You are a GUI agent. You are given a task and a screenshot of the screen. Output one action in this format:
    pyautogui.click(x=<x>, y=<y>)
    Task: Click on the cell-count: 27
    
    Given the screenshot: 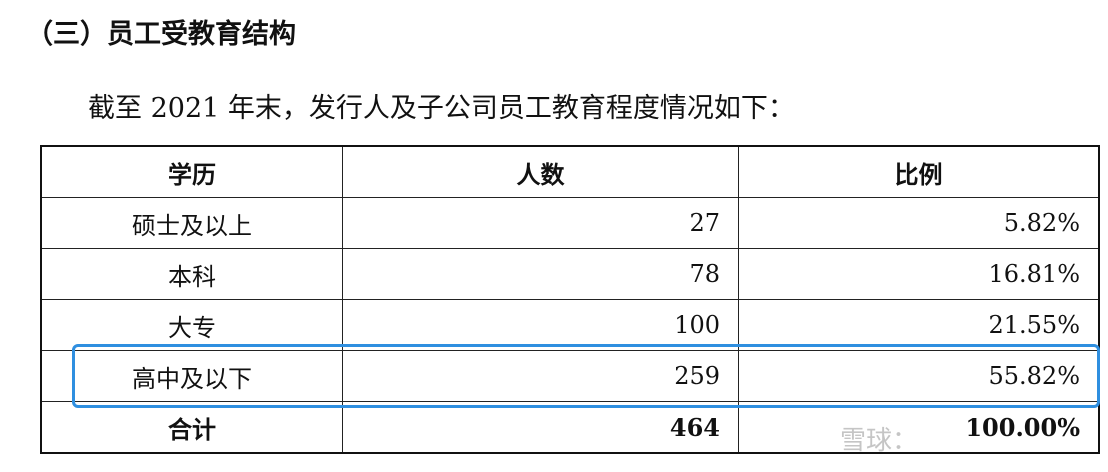 What is the action you would take?
    pyautogui.click(x=540, y=223)
    